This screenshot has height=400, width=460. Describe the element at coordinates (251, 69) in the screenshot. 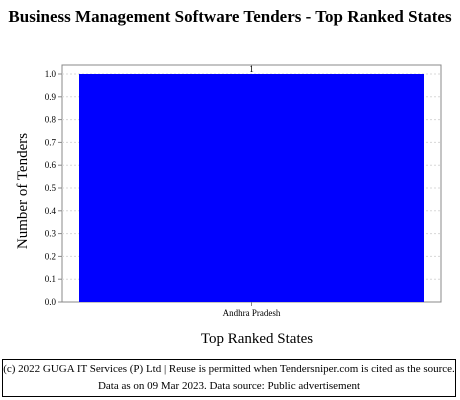

I see `bar-data-label: 1` at that location.